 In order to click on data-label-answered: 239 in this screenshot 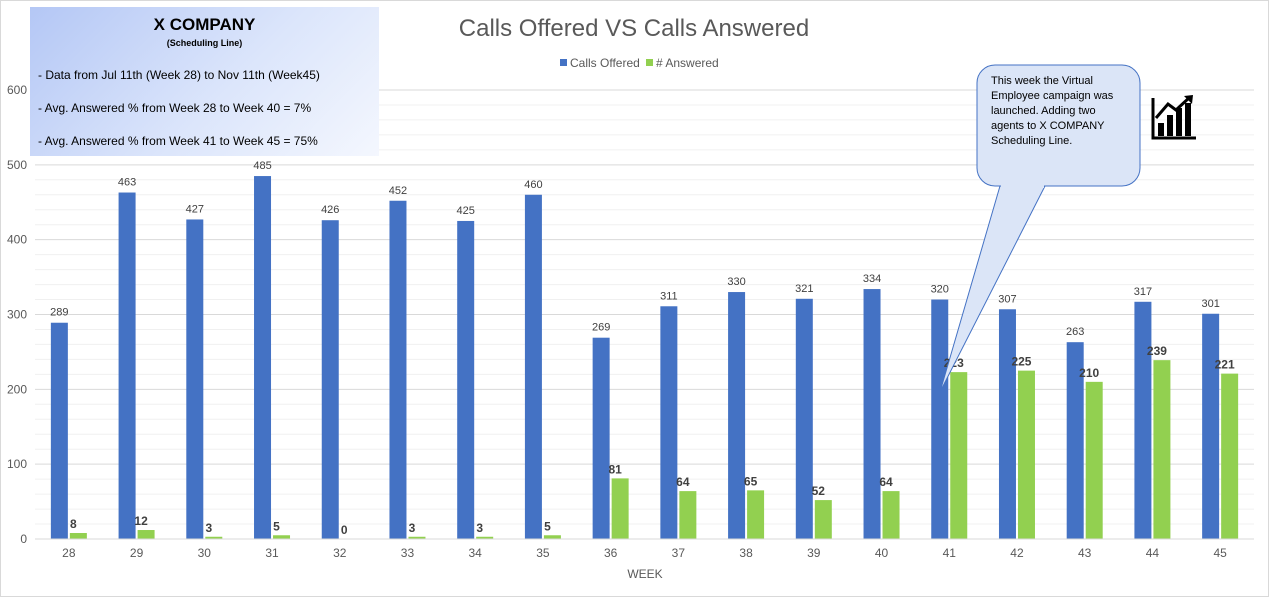, I will do `click(1157, 351)`.